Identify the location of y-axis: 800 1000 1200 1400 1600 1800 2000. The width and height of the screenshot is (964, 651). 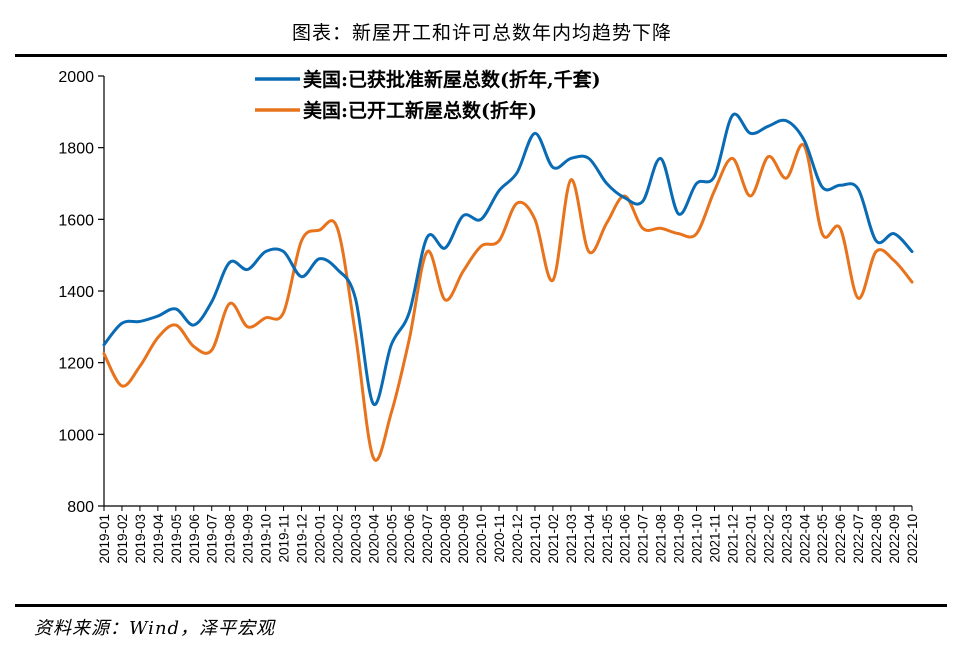
(81, 292).